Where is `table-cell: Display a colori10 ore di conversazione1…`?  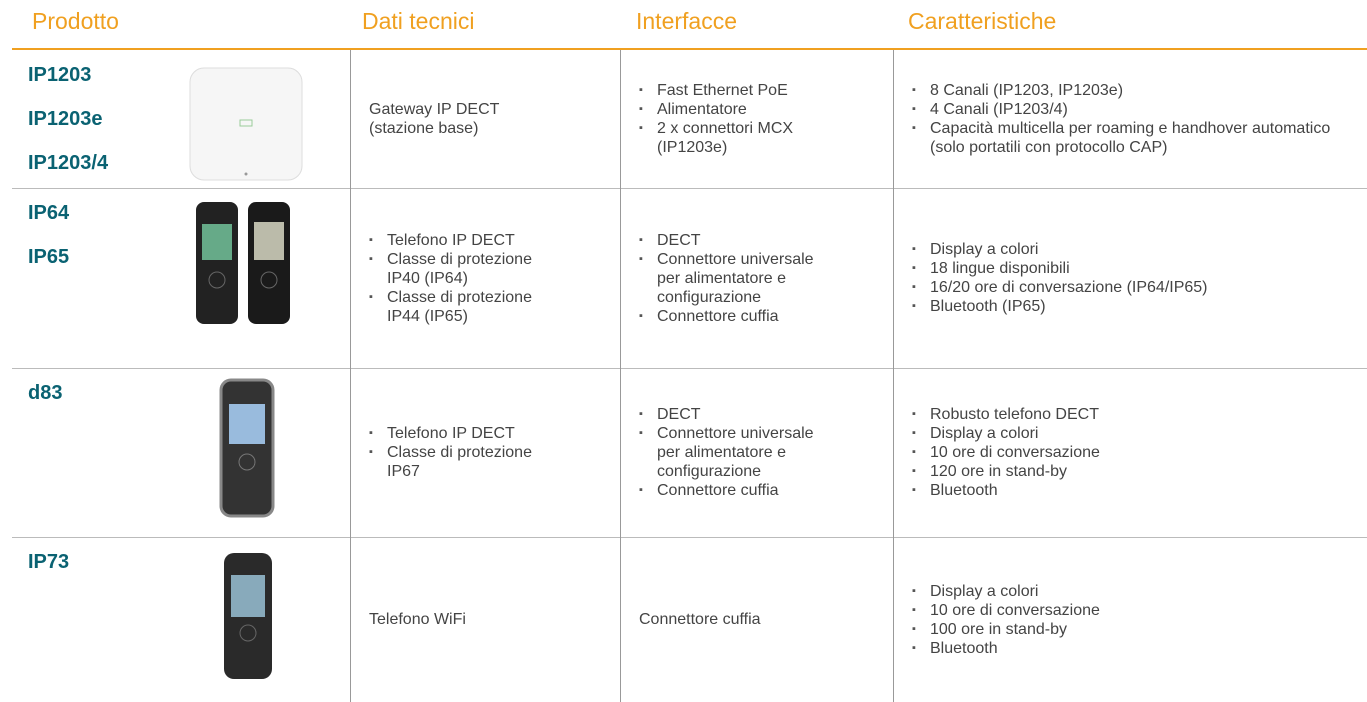
table-cell: Display a colori10 ore di conversazione1… is located at coordinates (1130, 619).